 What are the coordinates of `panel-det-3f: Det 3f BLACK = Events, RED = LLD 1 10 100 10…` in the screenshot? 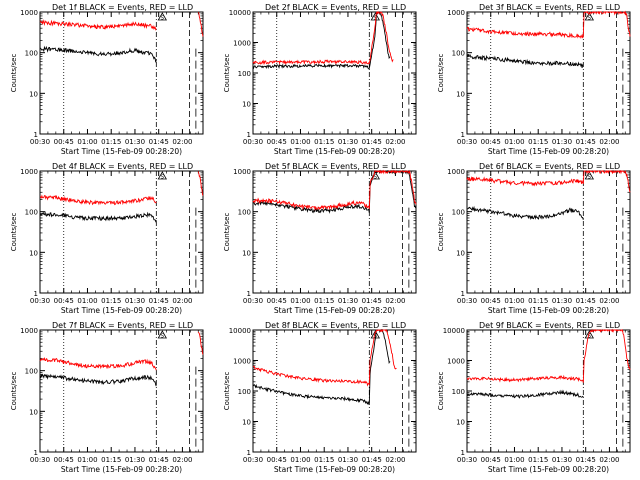 It's located at (534, 79).